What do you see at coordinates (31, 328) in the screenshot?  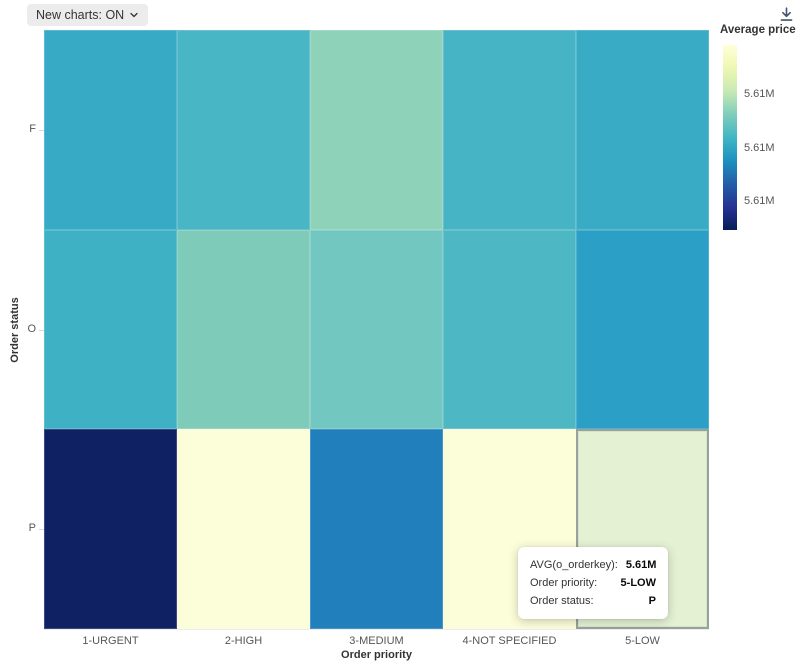 I see `y-axis-label-O: O` at bounding box center [31, 328].